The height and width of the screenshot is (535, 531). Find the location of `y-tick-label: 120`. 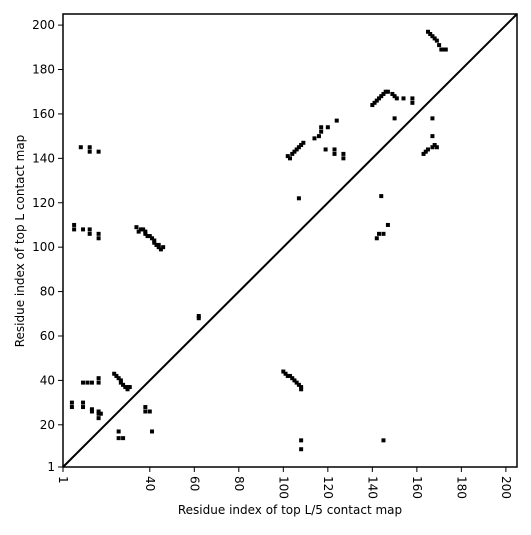

y-tick-label: 120 is located at coordinates (43, 203).